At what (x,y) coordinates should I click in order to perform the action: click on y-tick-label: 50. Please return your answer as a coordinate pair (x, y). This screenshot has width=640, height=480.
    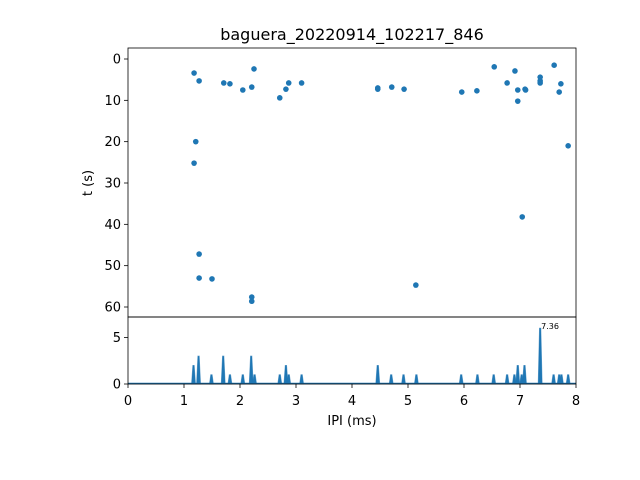
    Looking at the image, I should click on (112, 266).